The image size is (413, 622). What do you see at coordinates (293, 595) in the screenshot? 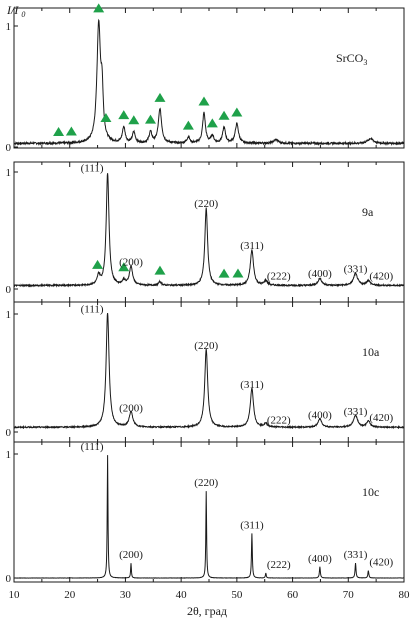
I see `x-tick-label: 60` at bounding box center [293, 595].